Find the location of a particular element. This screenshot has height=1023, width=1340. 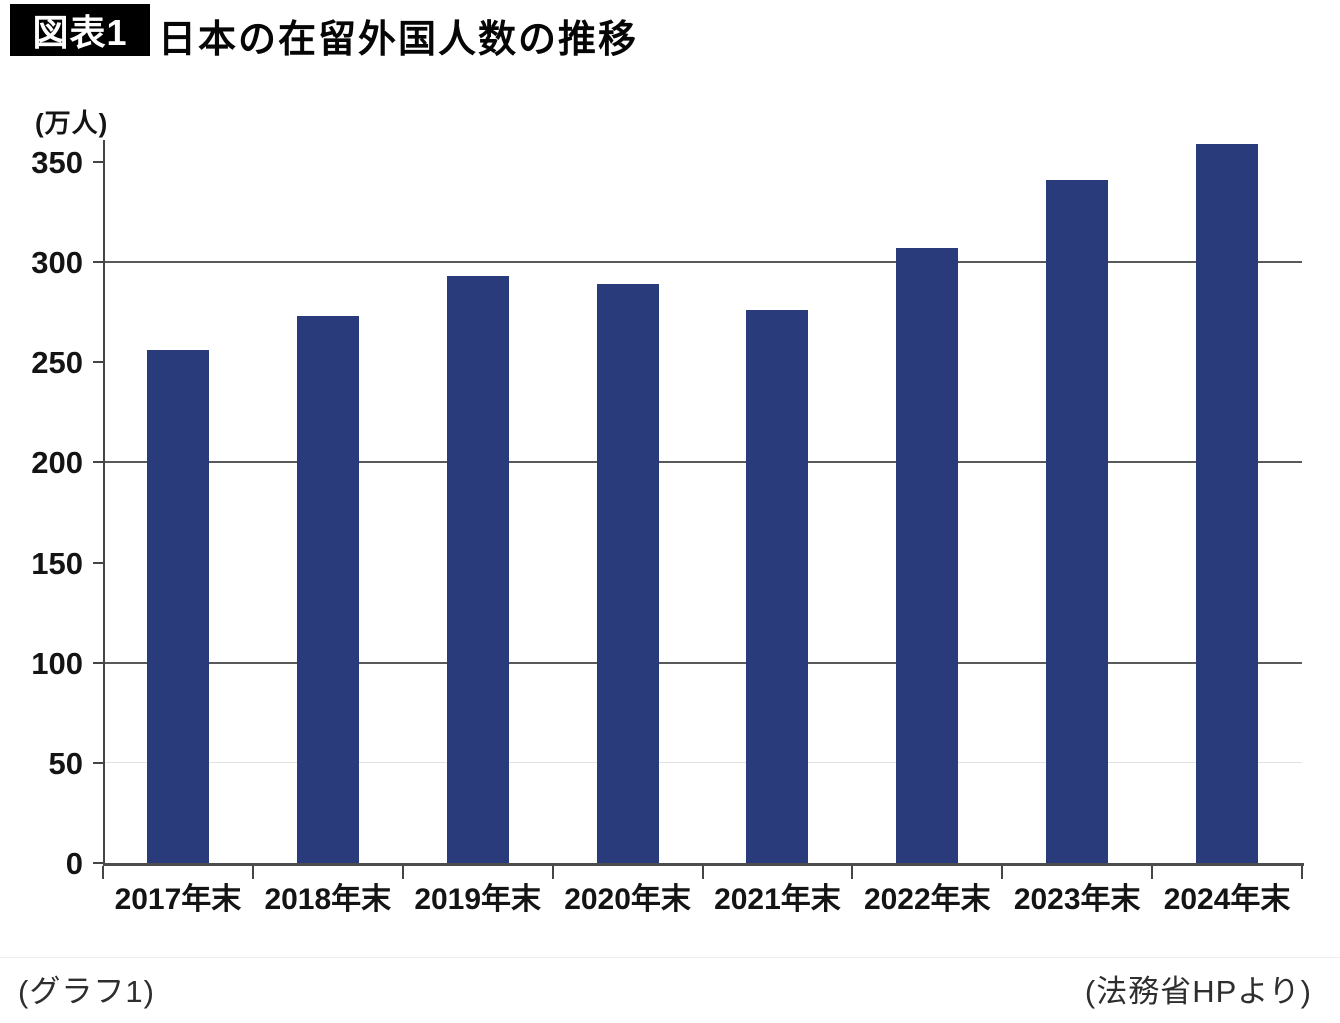

caption-left: (グラフ1) is located at coordinates (86, 991).